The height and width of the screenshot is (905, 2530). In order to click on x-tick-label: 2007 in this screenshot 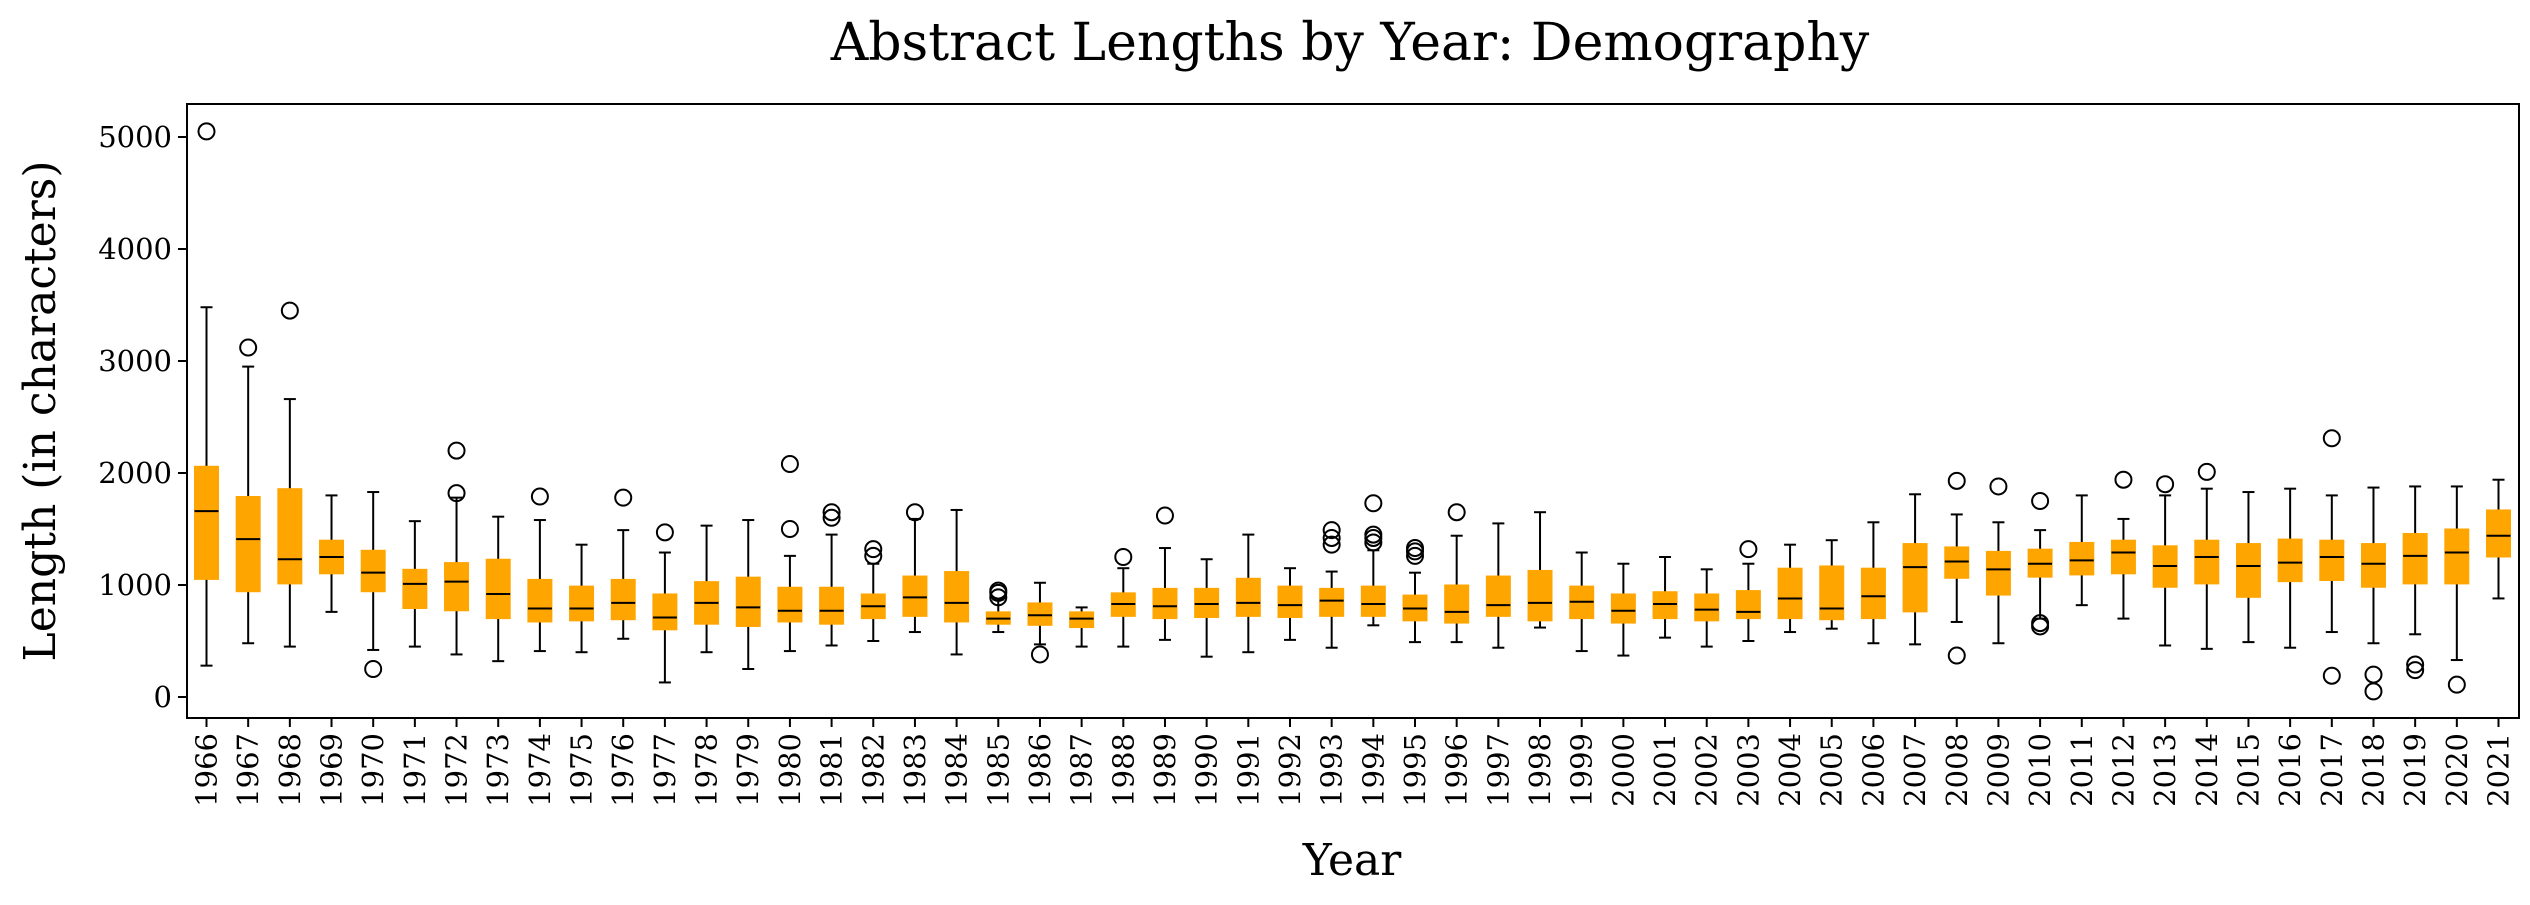, I will do `click(1915, 770)`.